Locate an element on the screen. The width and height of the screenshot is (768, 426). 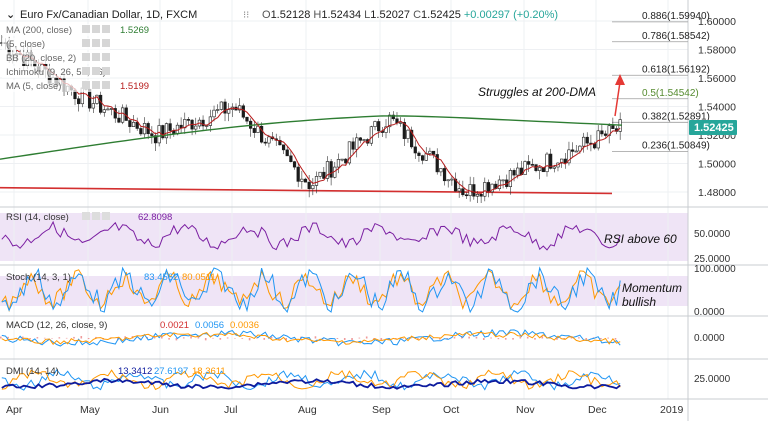
fib-label: 0.382(1.52891) is located at coordinates (676, 116).